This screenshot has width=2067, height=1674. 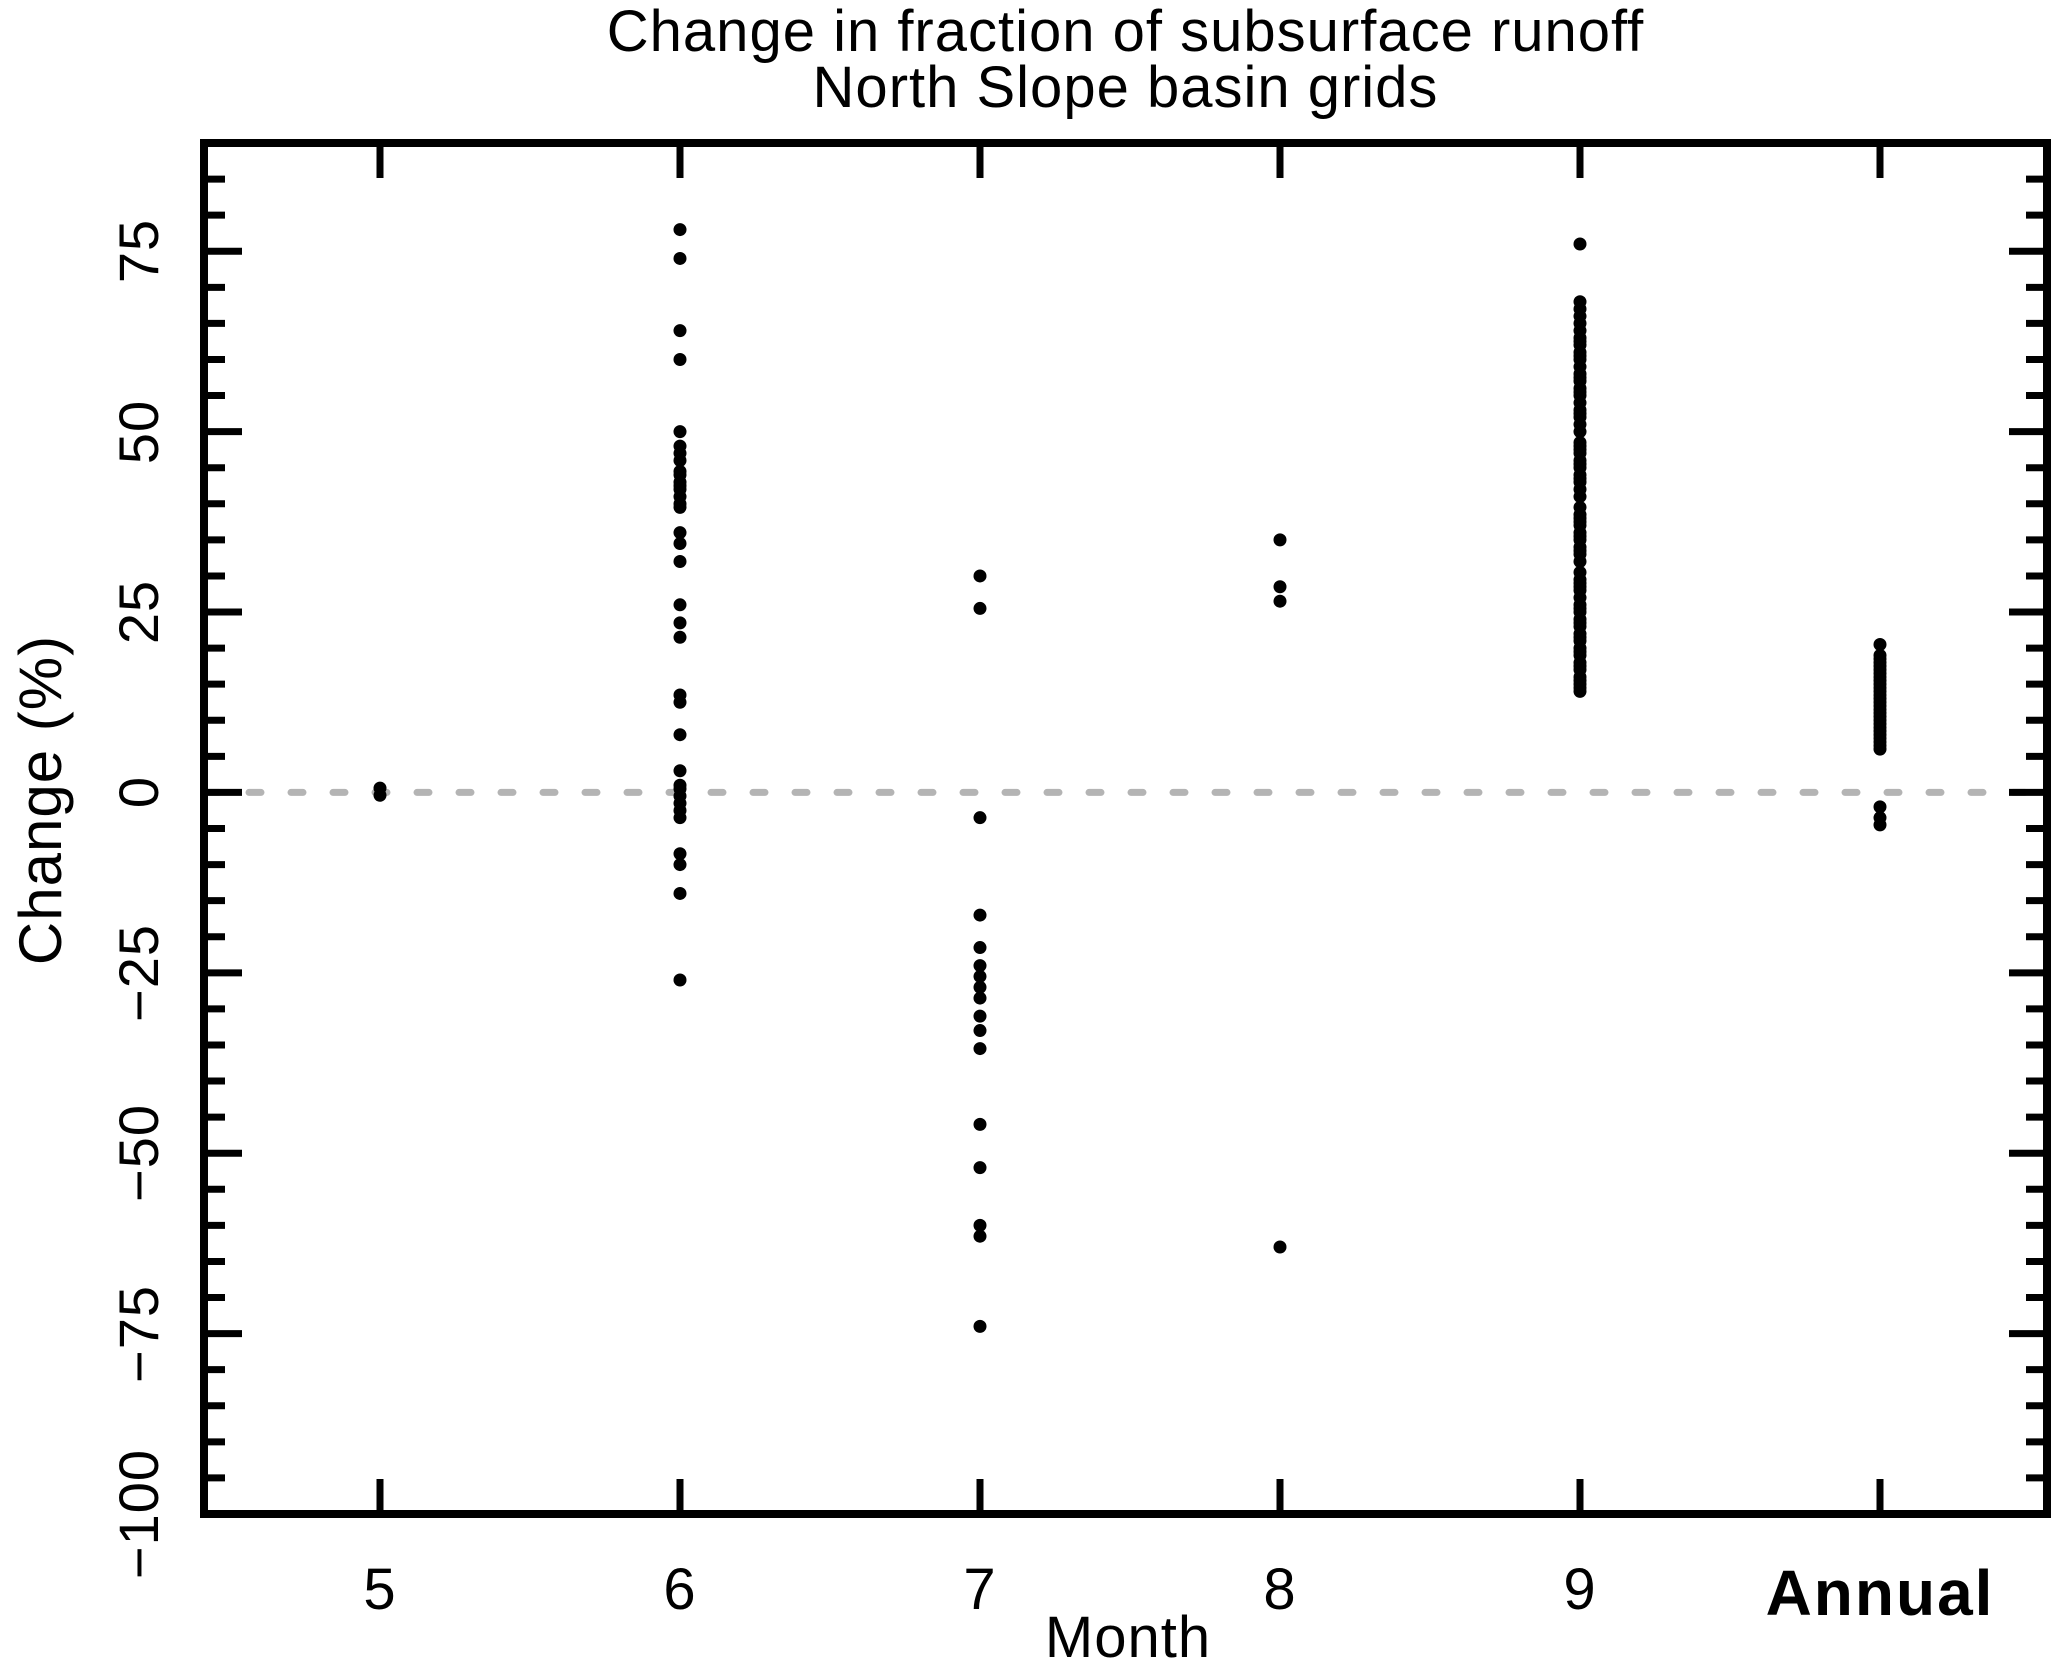 What do you see at coordinates (1280, 1589) in the screenshot?
I see `x-tick-label: 8` at bounding box center [1280, 1589].